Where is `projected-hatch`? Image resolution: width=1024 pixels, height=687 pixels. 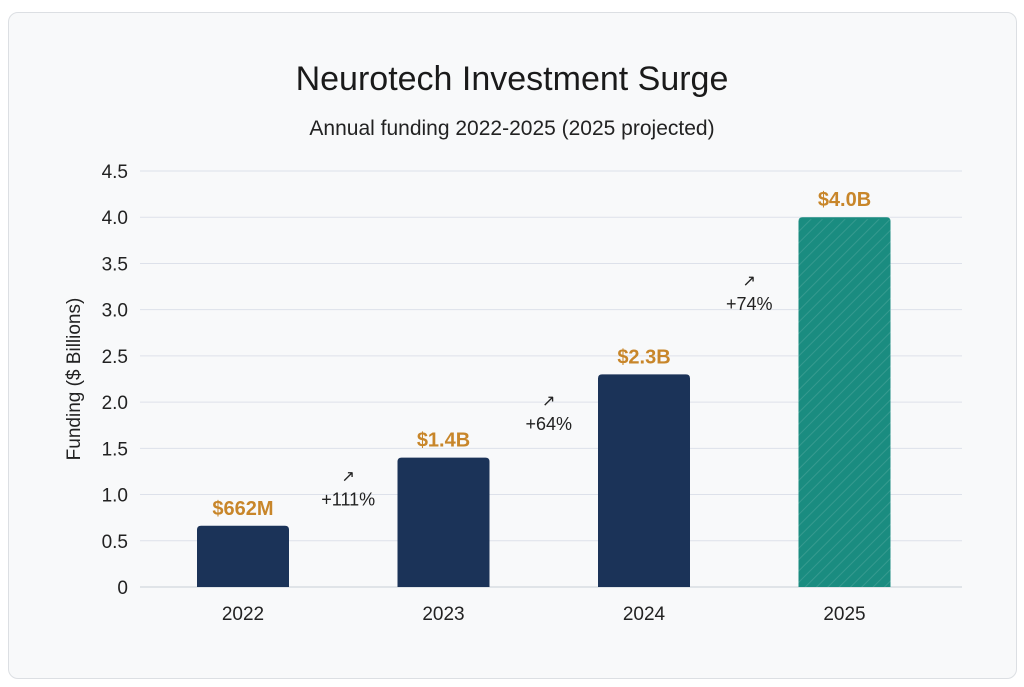 projected-hatch is located at coordinates (844, 403).